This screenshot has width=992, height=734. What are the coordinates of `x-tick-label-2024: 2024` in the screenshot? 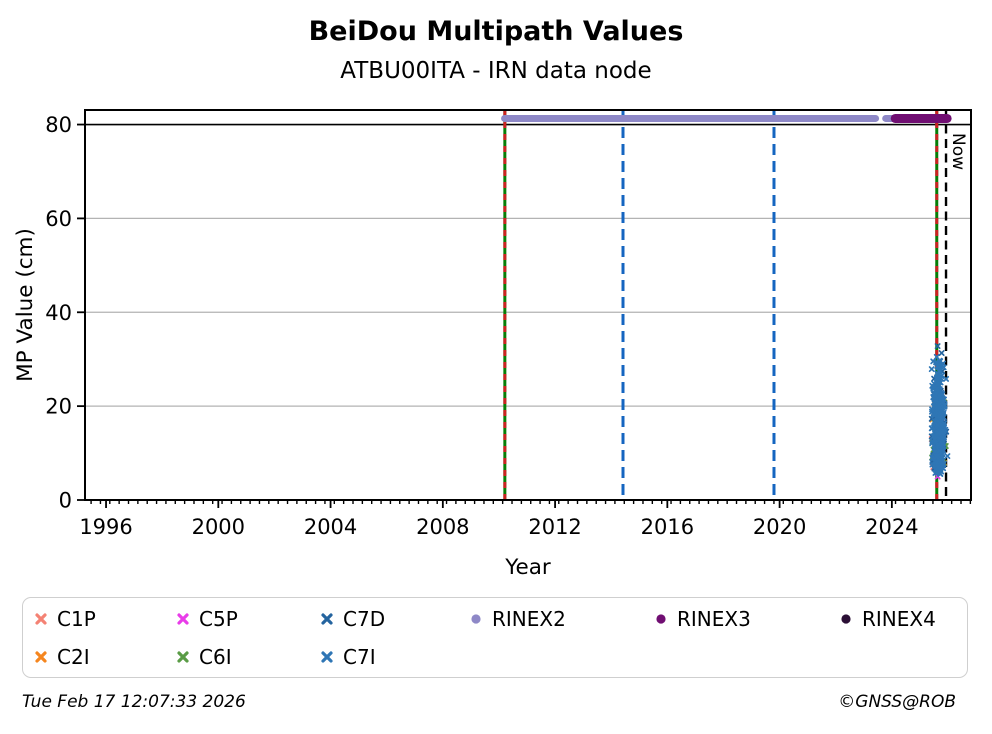 It's located at (891, 527).